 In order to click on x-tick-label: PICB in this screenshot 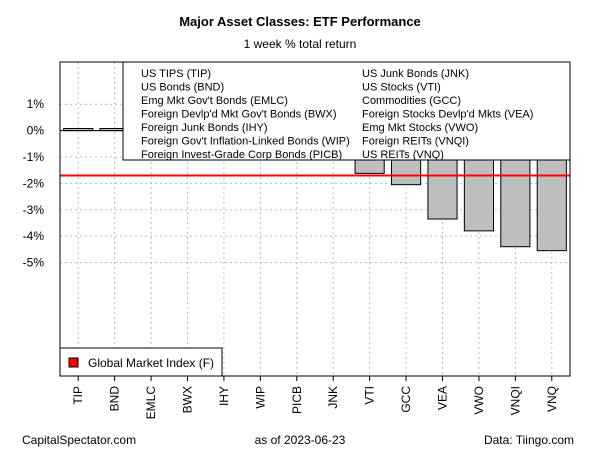, I will do `click(297, 400)`.